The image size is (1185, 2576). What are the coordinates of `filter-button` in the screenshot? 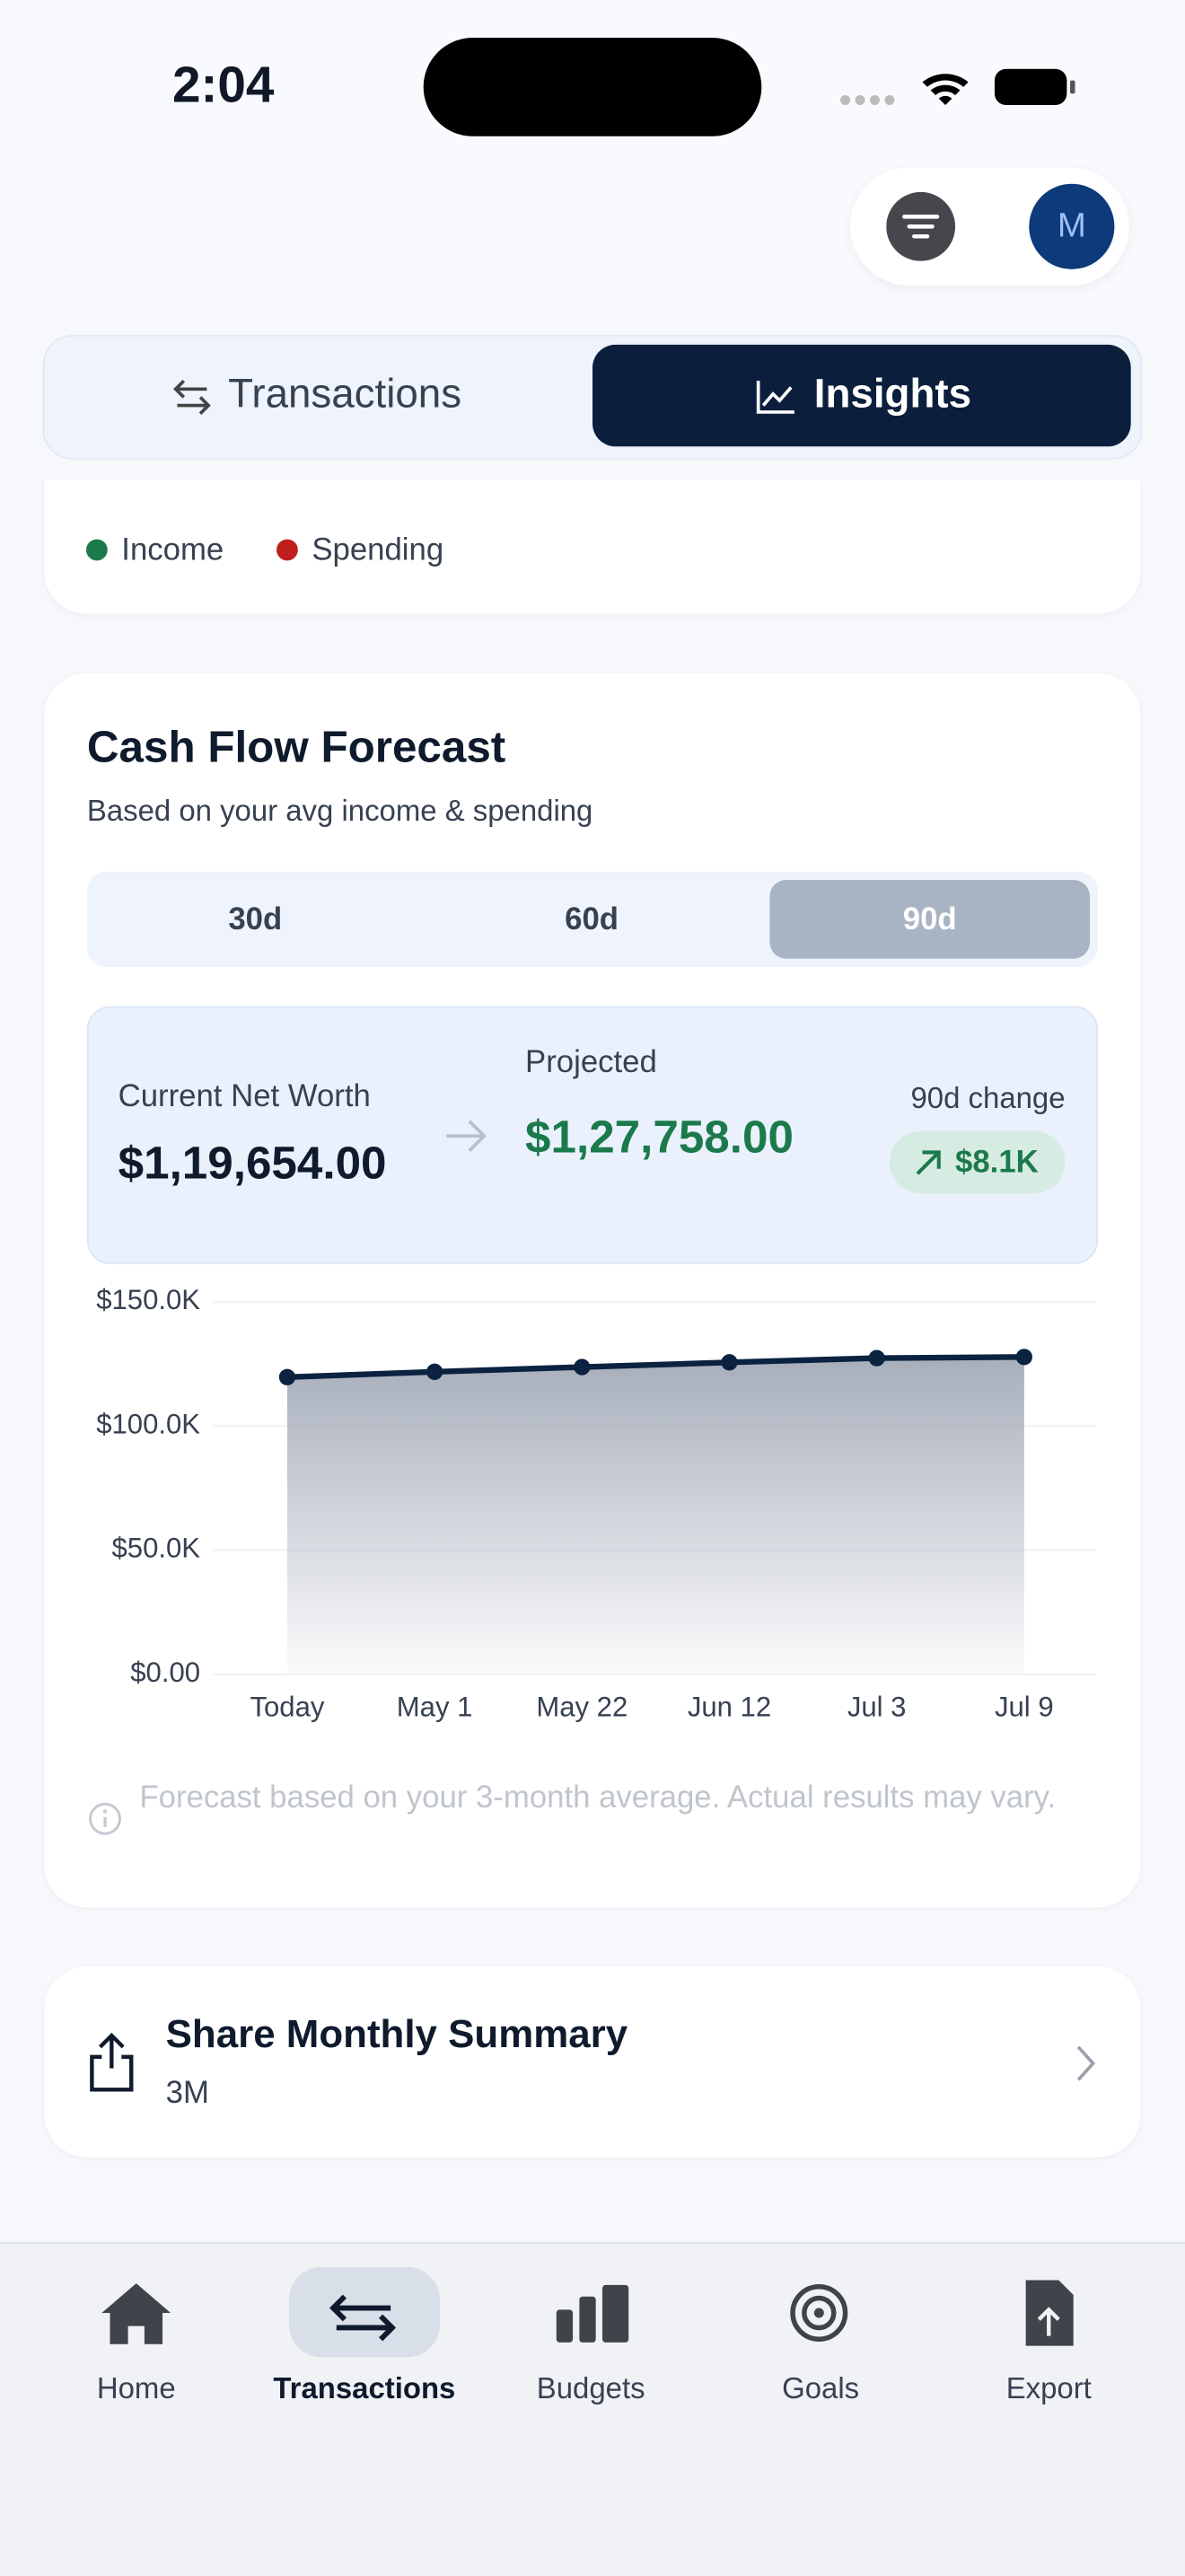 It's located at (921, 226).